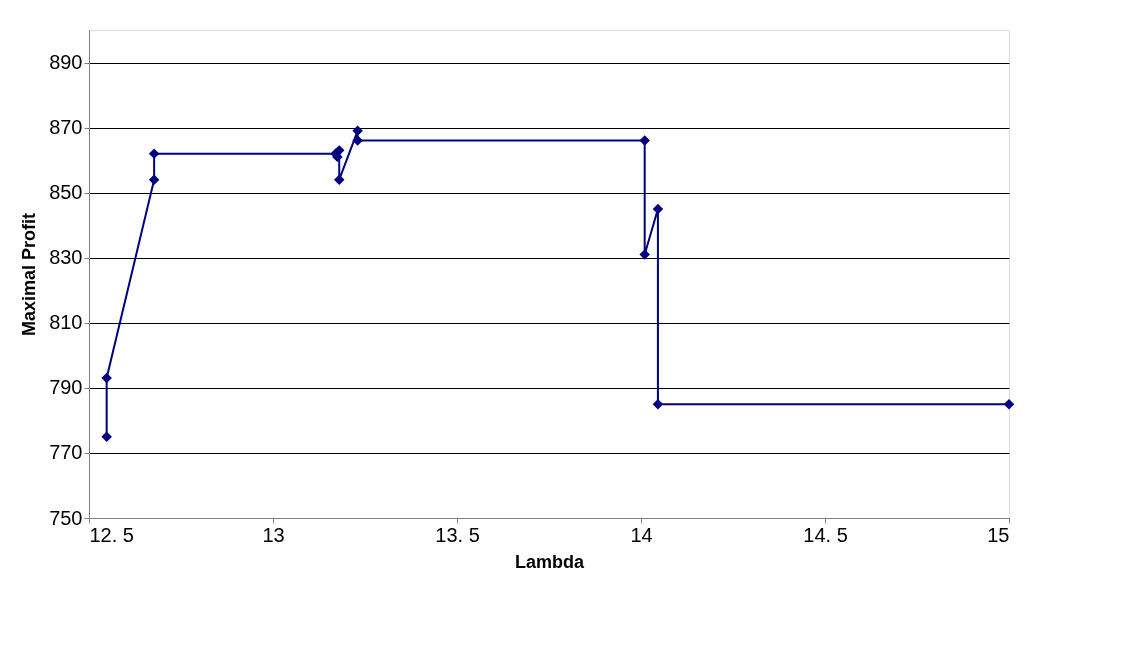  Describe the element at coordinates (66, 62) in the screenshot. I see `y-tick-label: 890` at that location.